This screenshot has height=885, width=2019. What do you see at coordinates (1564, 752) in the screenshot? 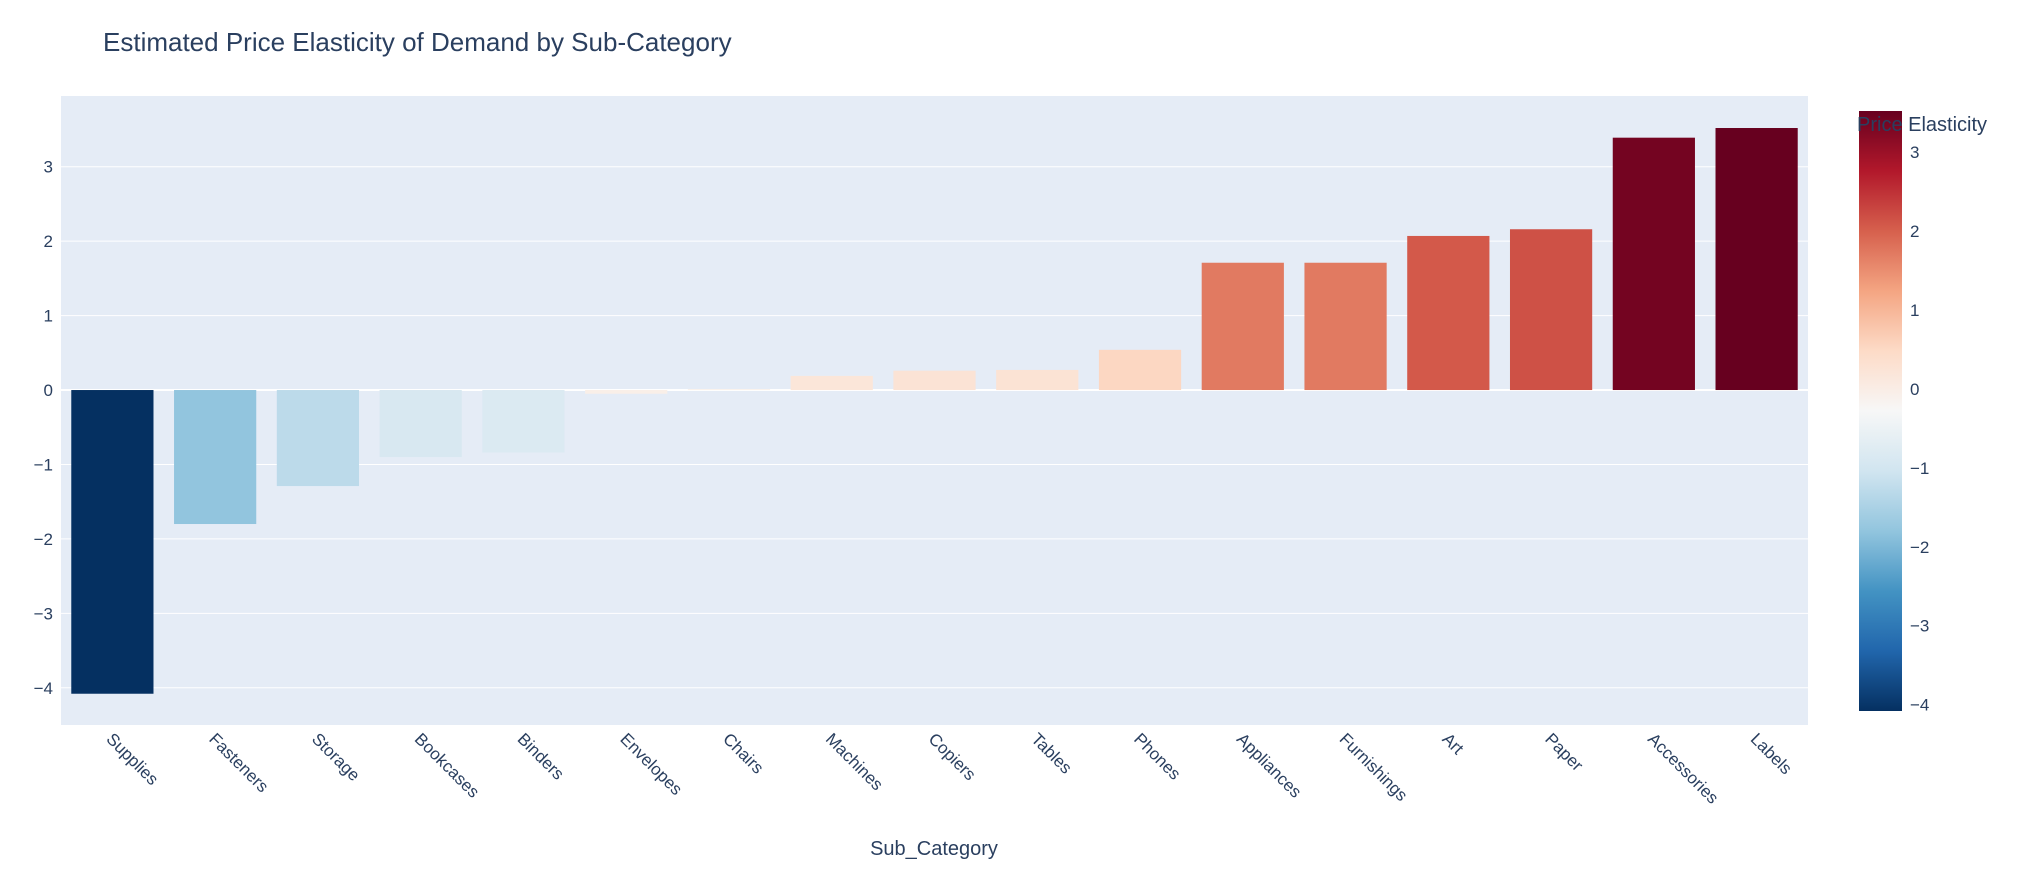
I see `x-tick-label: Paper` at bounding box center [1564, 752].